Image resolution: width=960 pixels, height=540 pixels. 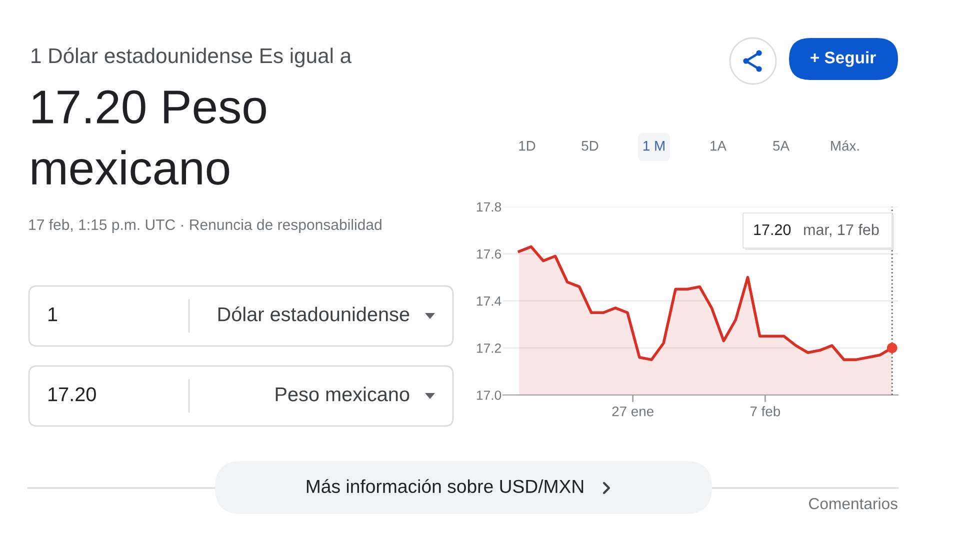 What do you see at coordinates (314, 314) in the screenshot?
I see `text: Dólar estadounidense` at bounding box center [314, 314].